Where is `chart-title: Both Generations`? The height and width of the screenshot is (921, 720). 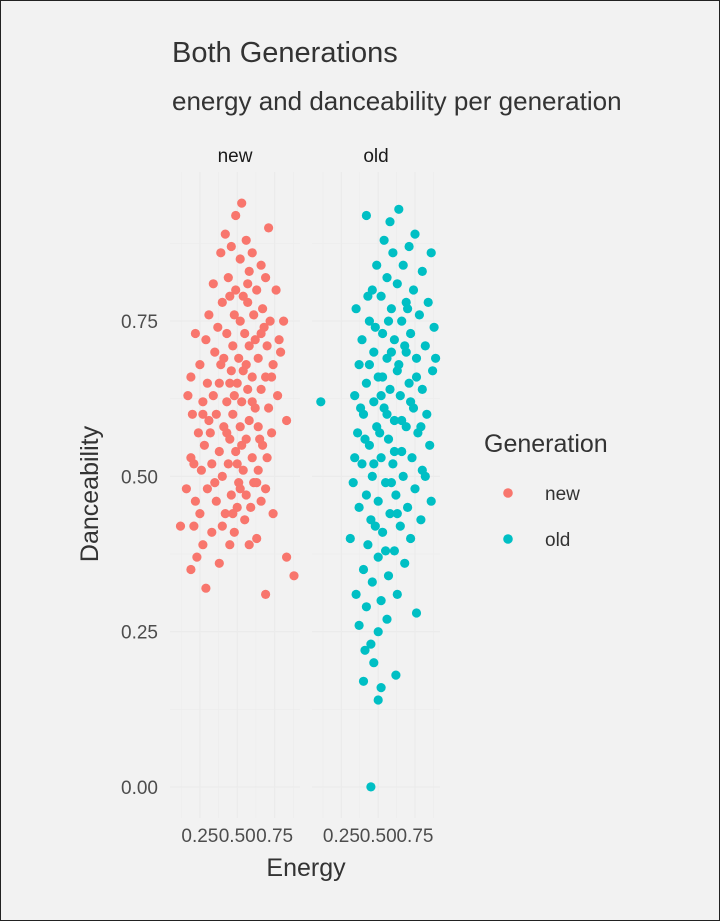
chart-title: Both Generations is located at coordinates (285, 53).